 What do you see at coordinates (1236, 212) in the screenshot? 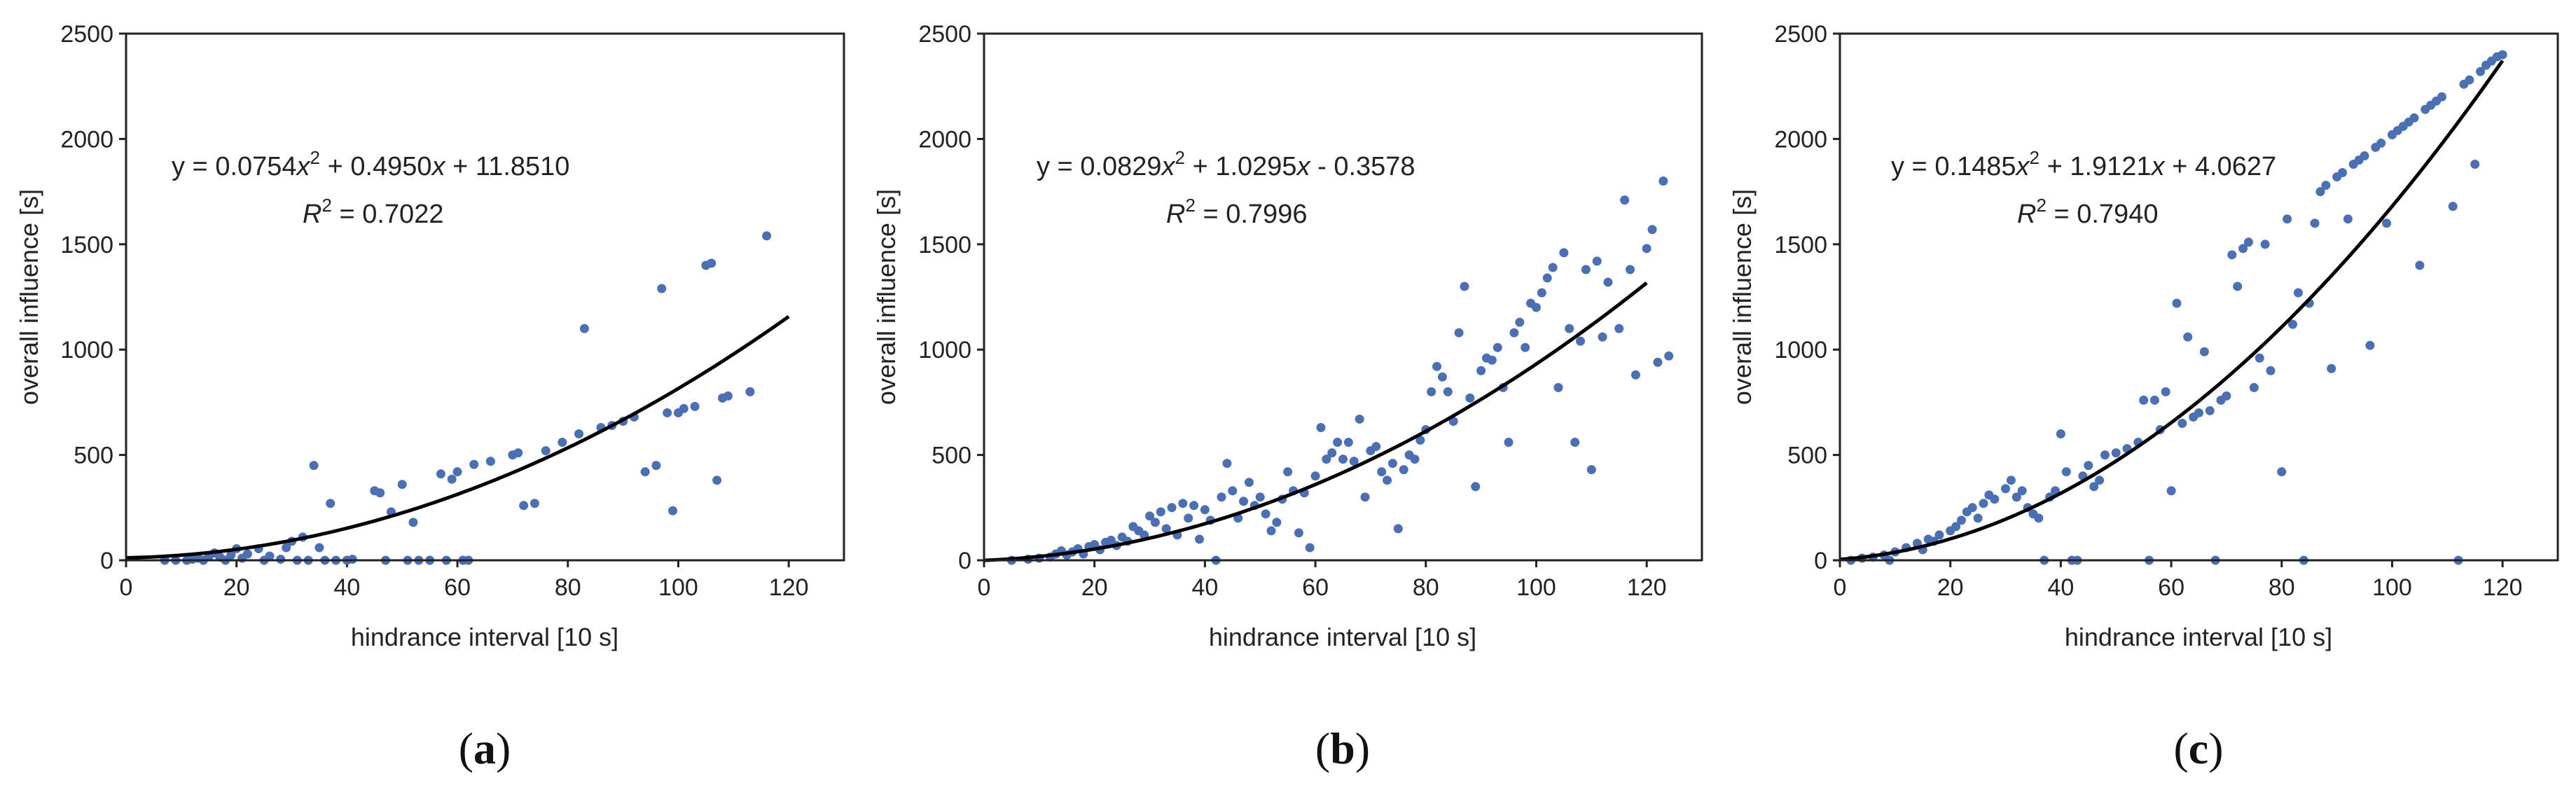
I see `r-squared: R2 = 0.7996` at bounding box center [1236, 212].